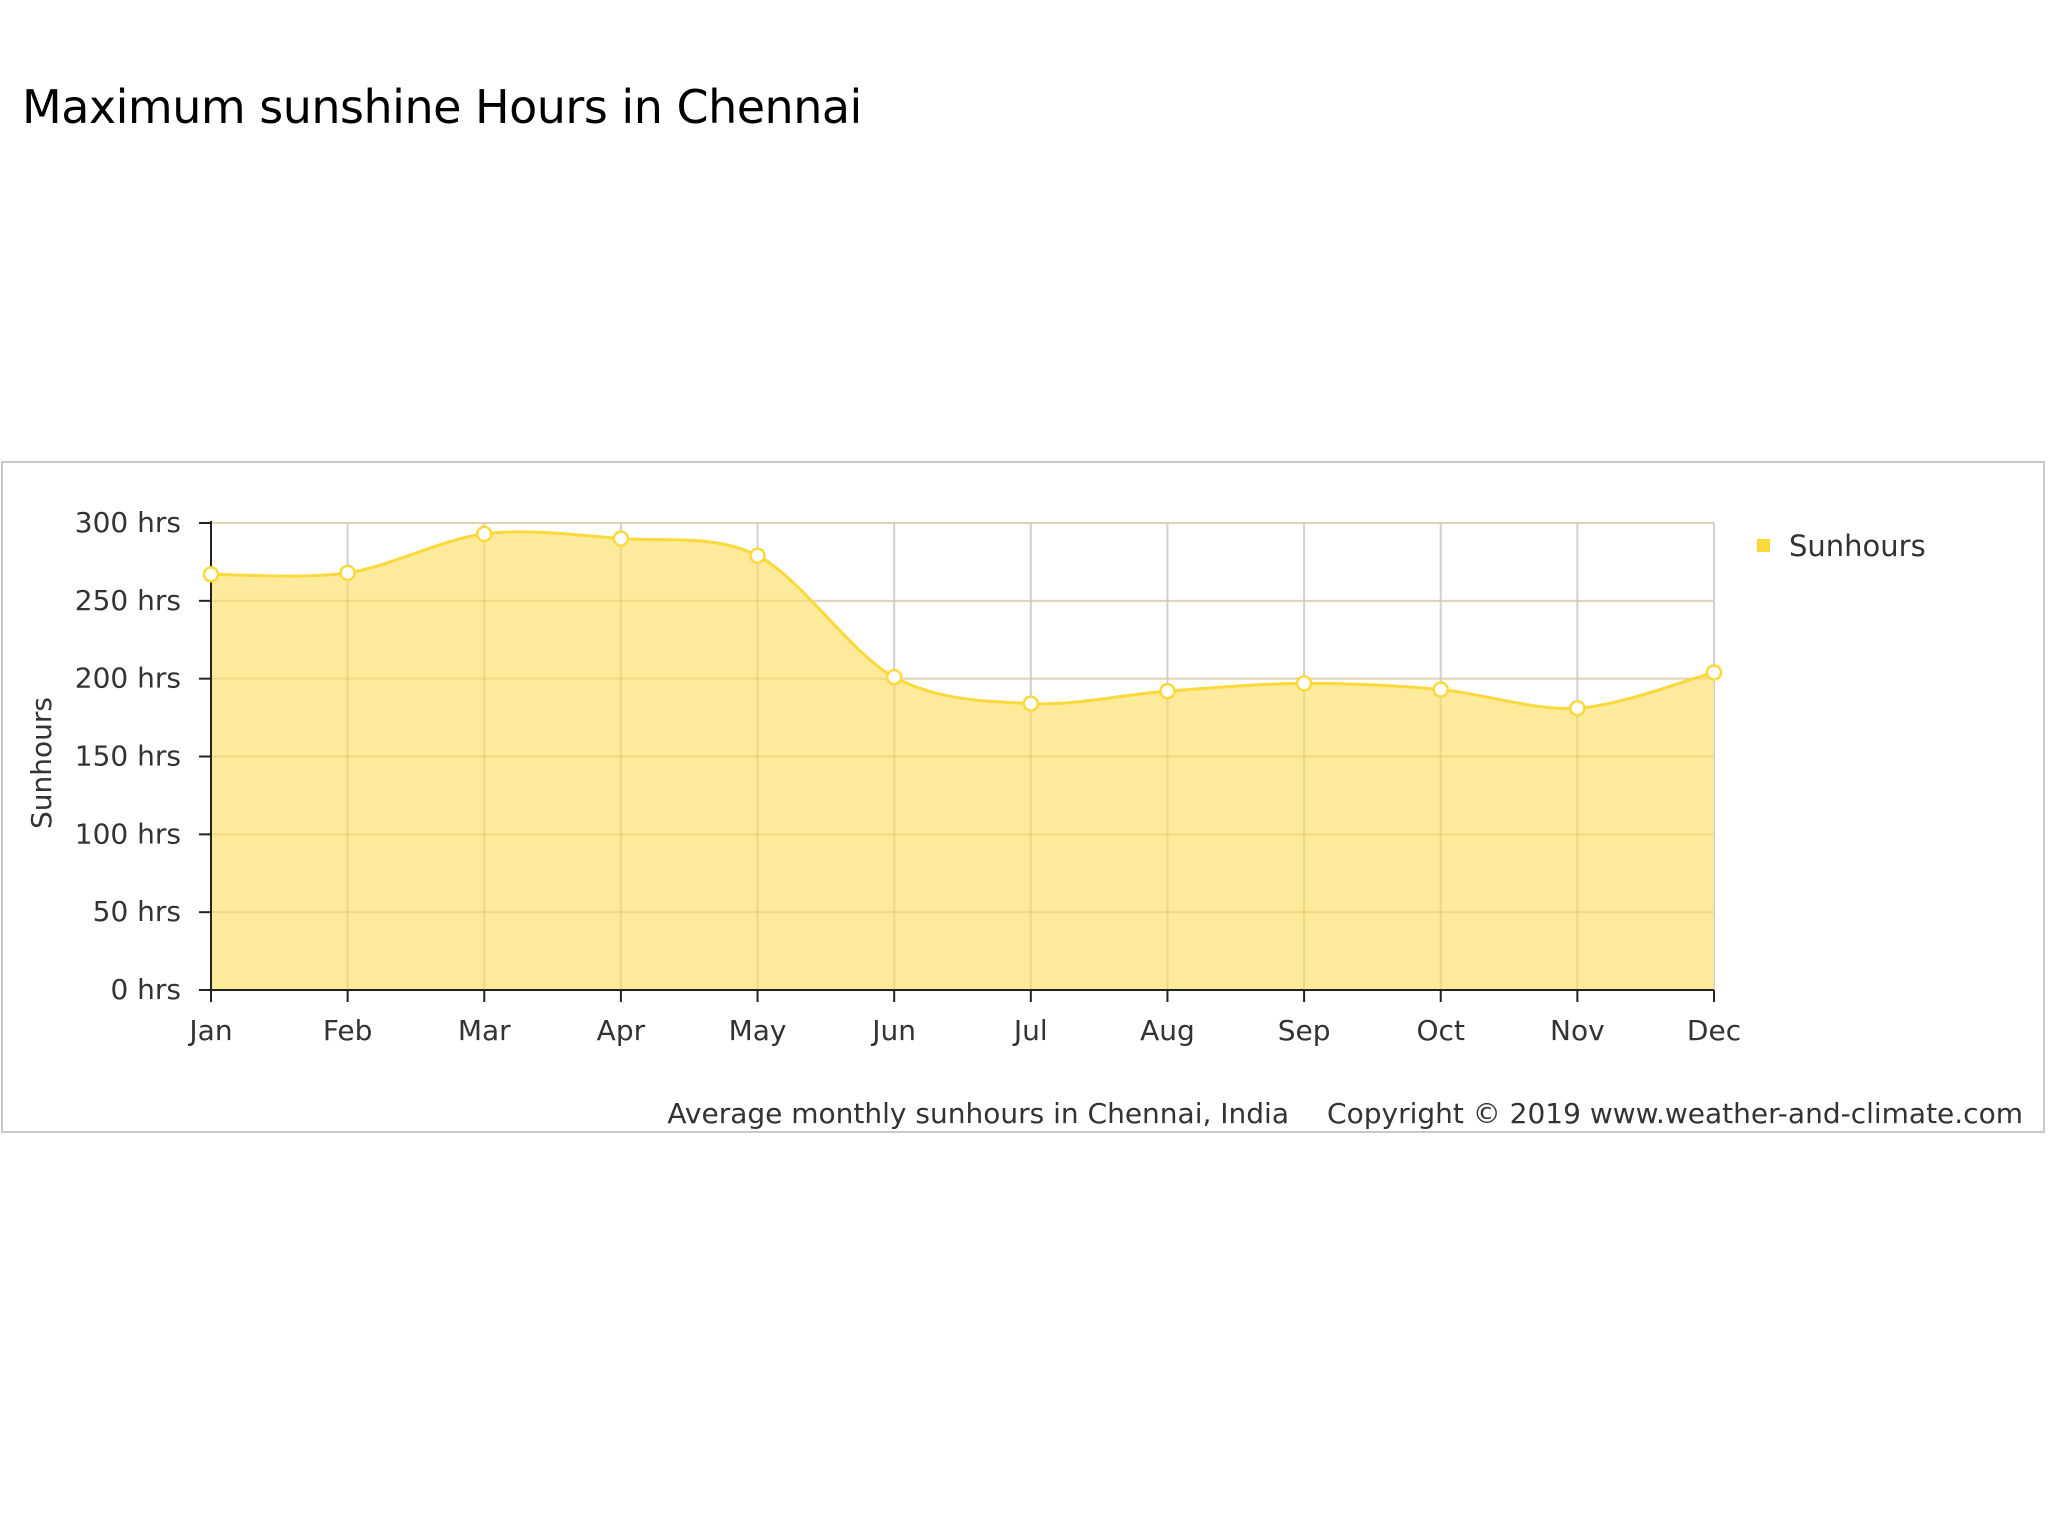  What do you see at coordinates (1577, 708) in the screenshot?
I see `data-point-nov` at bounding box center [1577, 708].